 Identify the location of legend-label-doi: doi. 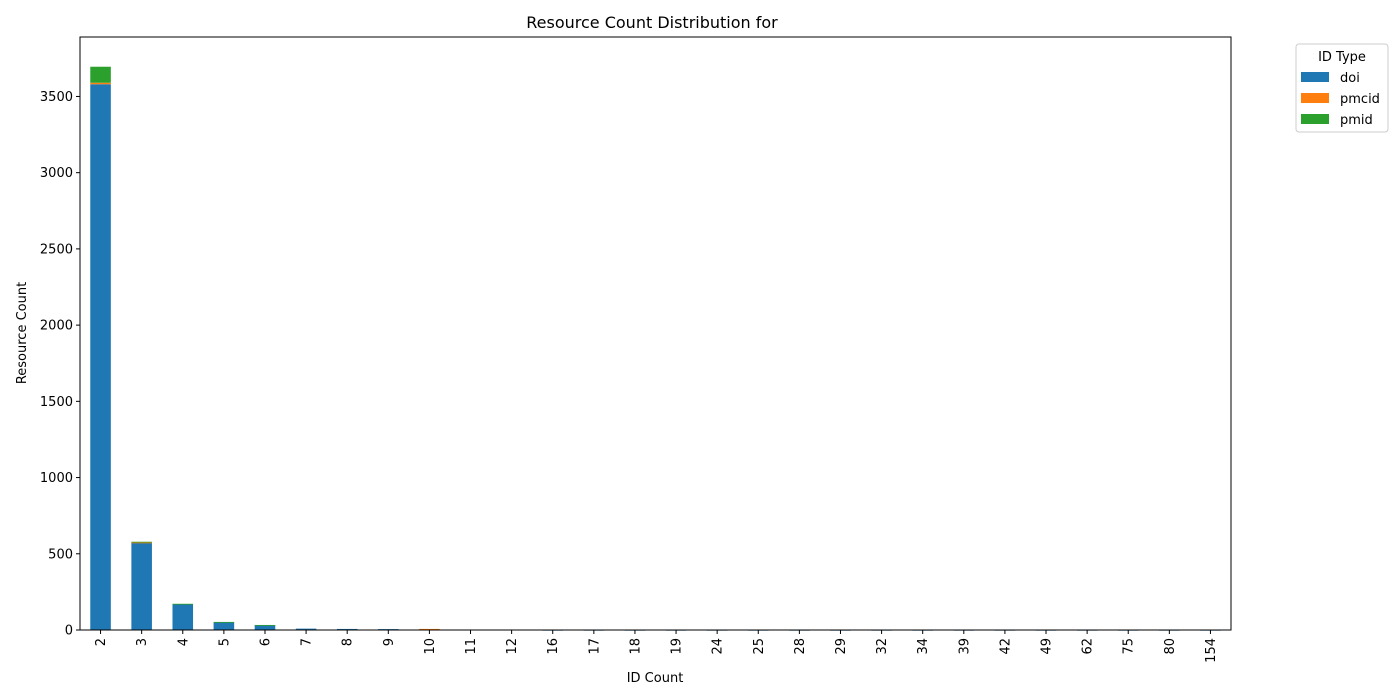
(1350, 78).